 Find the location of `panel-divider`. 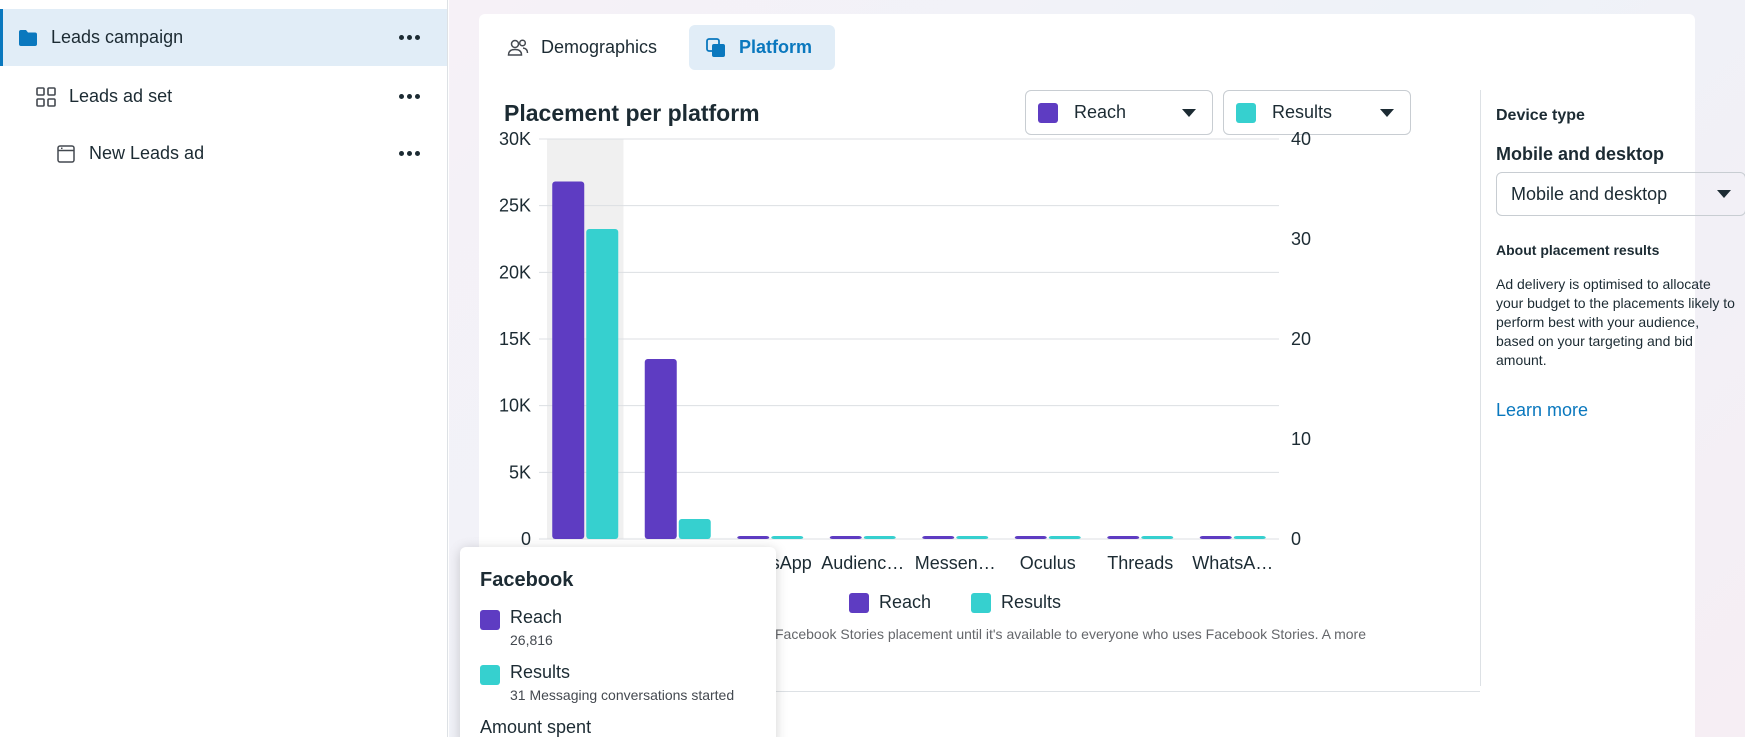

panel-divider is located at coordinates (1480, 388).